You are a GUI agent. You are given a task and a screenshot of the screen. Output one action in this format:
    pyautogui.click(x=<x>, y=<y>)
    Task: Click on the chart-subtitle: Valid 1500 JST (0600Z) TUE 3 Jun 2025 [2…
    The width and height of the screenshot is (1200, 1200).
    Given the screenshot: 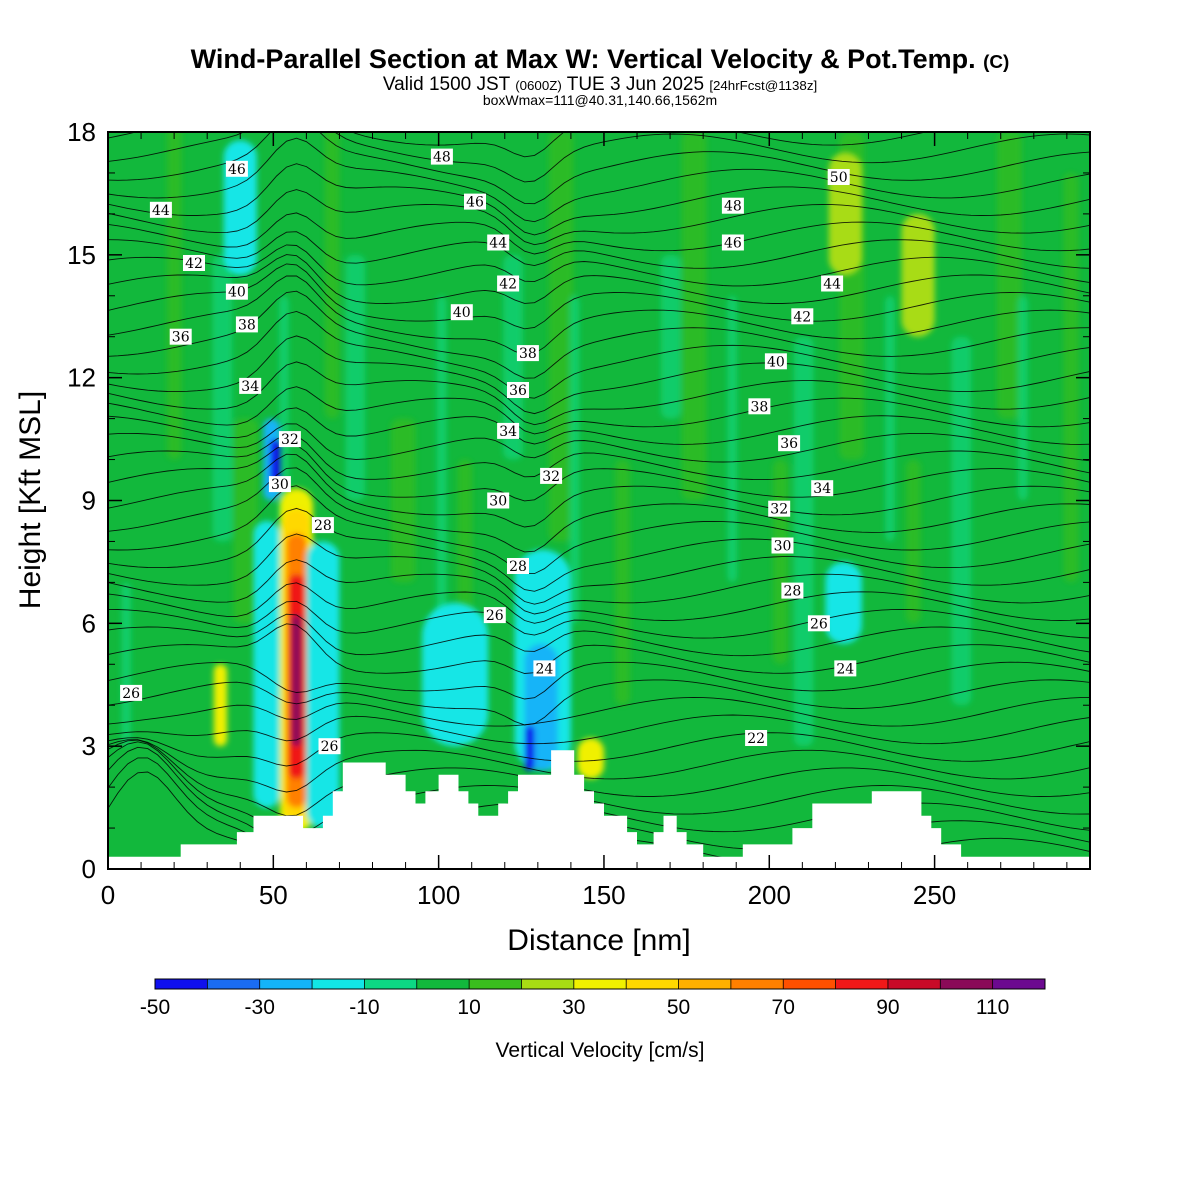 What is the action you would take?
    pyautogui.click(x=600, y=84)
    